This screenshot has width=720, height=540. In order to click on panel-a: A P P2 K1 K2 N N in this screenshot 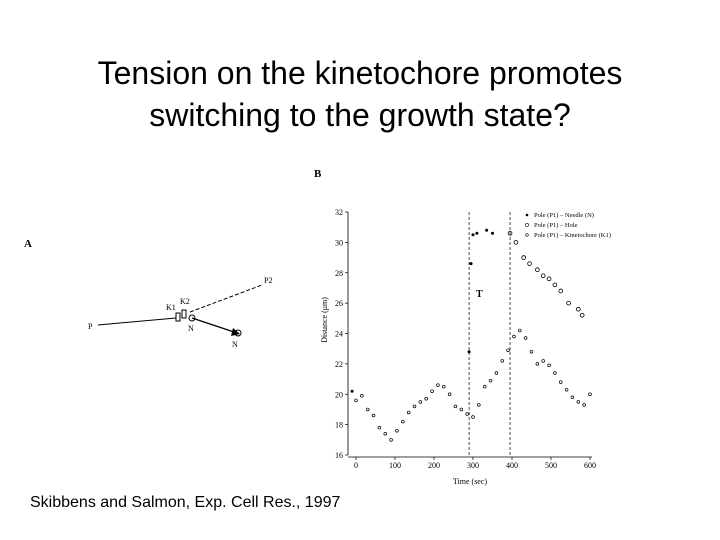, I will do `click(148, 293)`.